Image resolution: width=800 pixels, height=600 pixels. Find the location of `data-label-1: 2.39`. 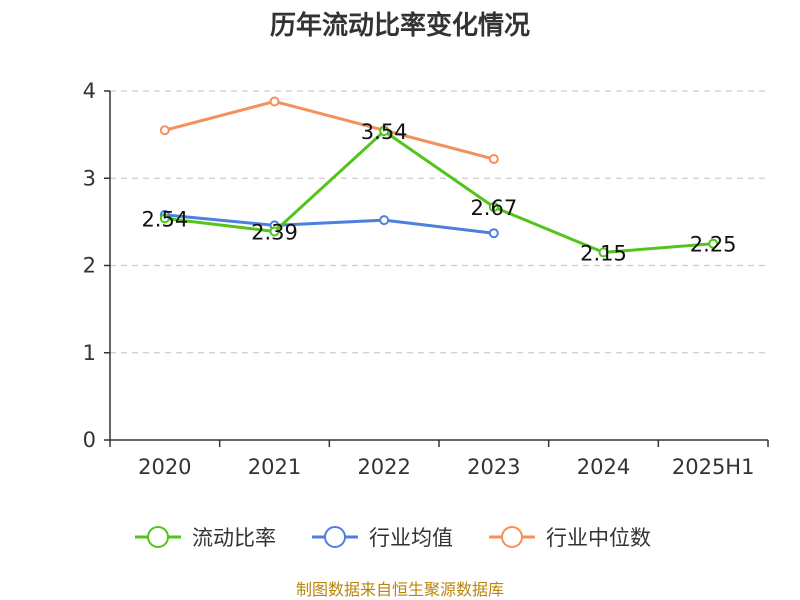

data-label-1: 2.39 is located at coordinates (274, 232).